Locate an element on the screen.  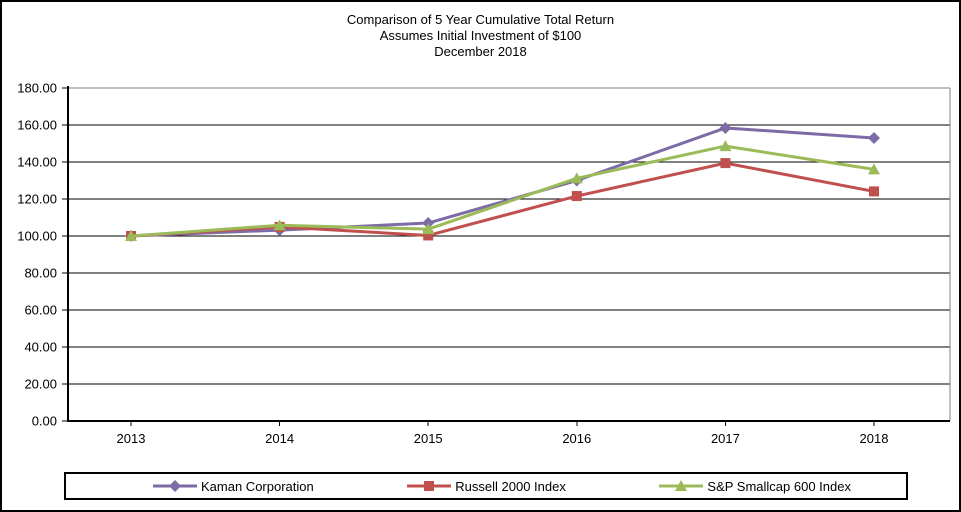
svg-text: 2013 is located at coordinates (131, 438).